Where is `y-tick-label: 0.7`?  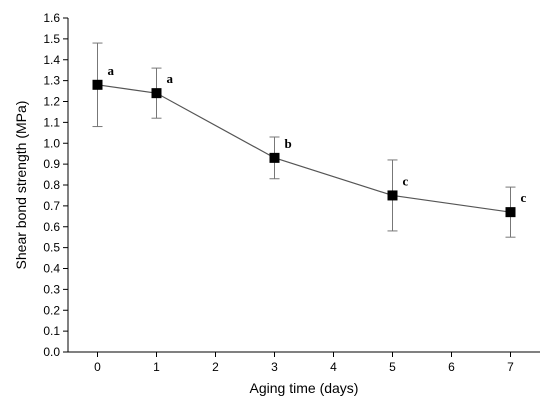
y-tick-label: 0.7 is located at coordinates (51, 206).